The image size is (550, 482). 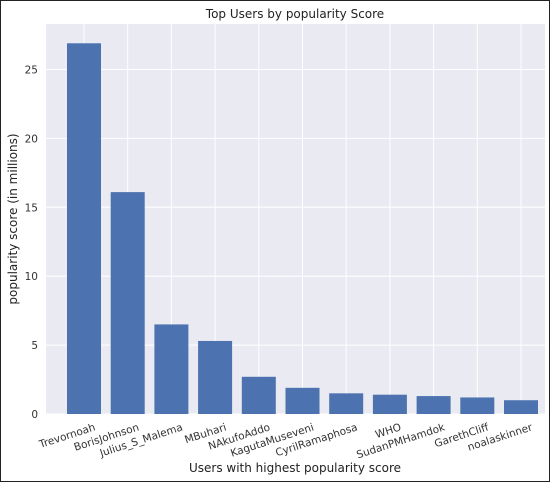 I want to click on bar-Julius_S_Malema, so click(x=171, y=369).